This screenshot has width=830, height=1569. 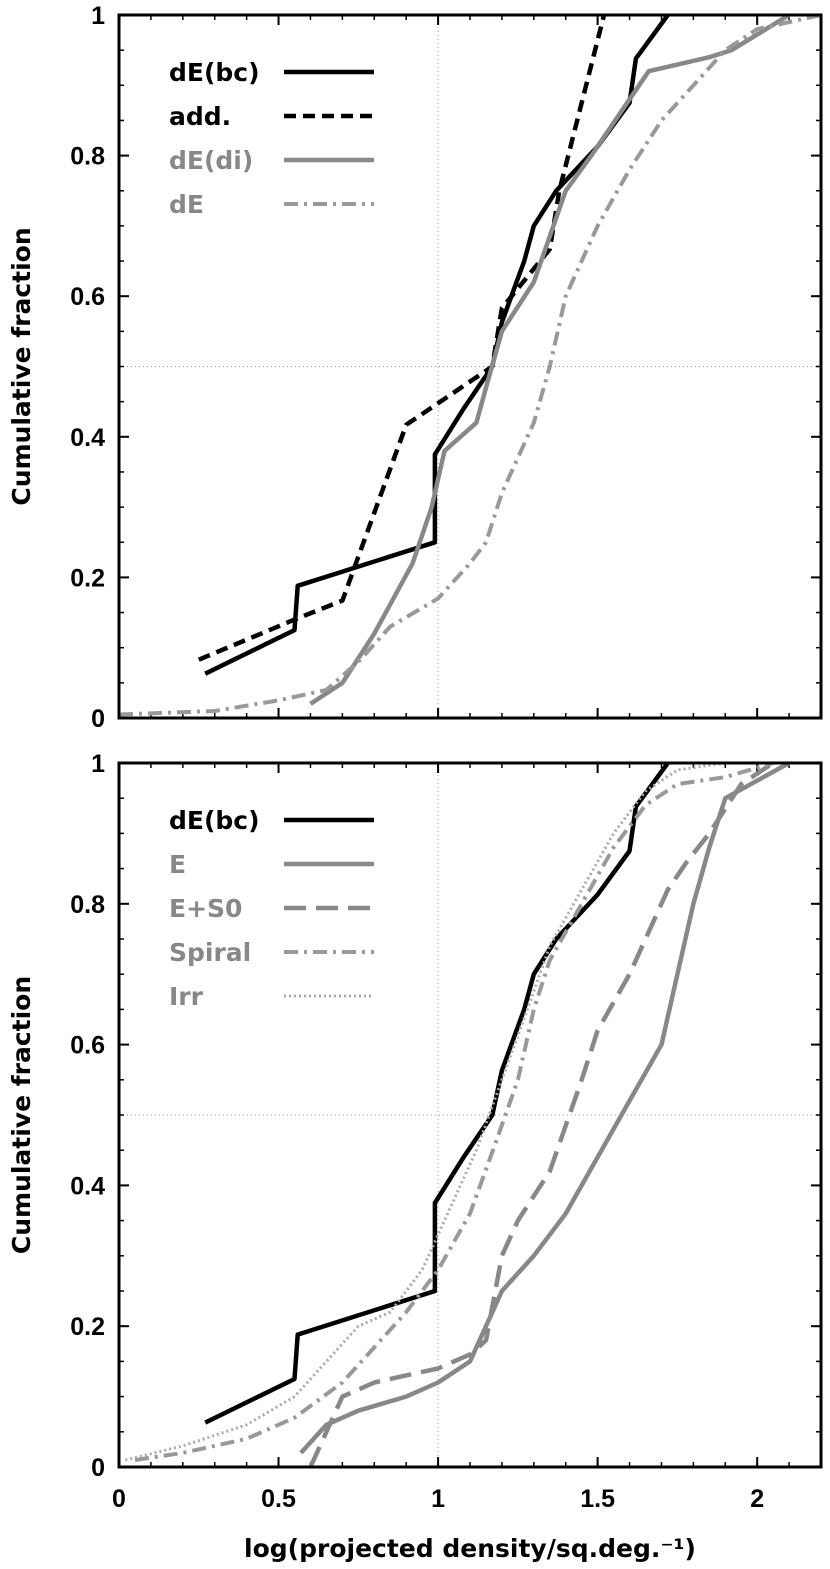 I want to click on legend-label: E+S0, so click(x=205, y=908).